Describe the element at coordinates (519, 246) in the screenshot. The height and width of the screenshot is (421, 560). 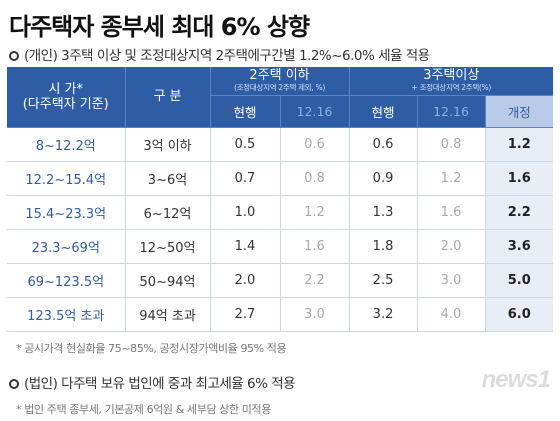
I see `cell-revised: 3.6` at that location.